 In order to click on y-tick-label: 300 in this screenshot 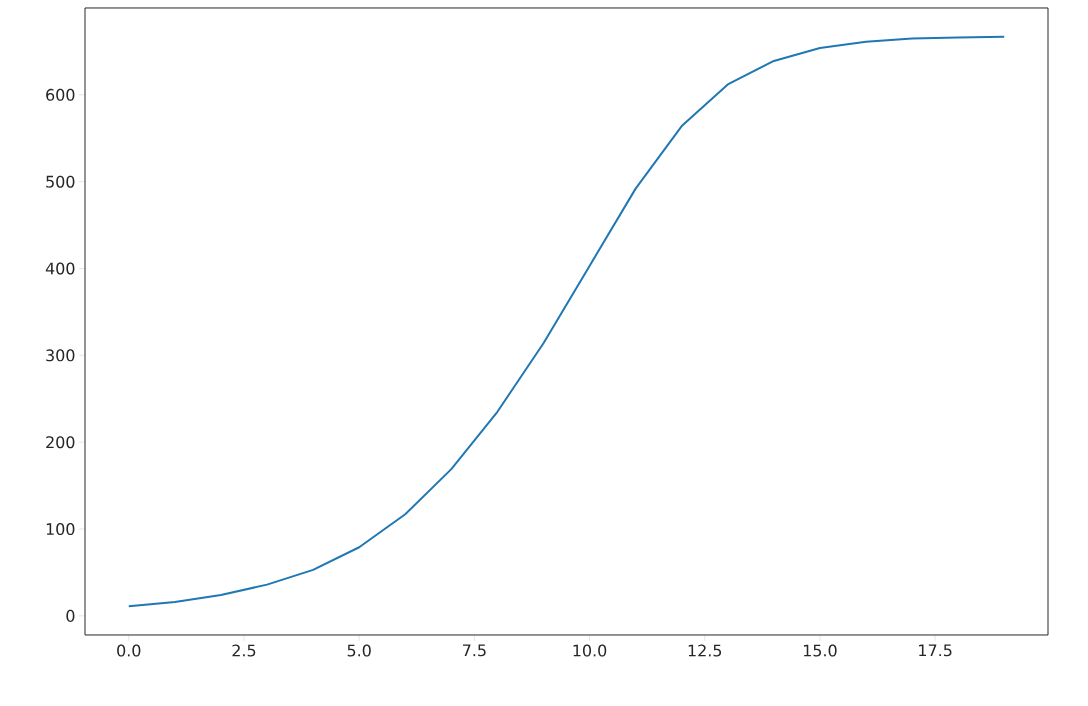, I will do `click(60, 355)`.